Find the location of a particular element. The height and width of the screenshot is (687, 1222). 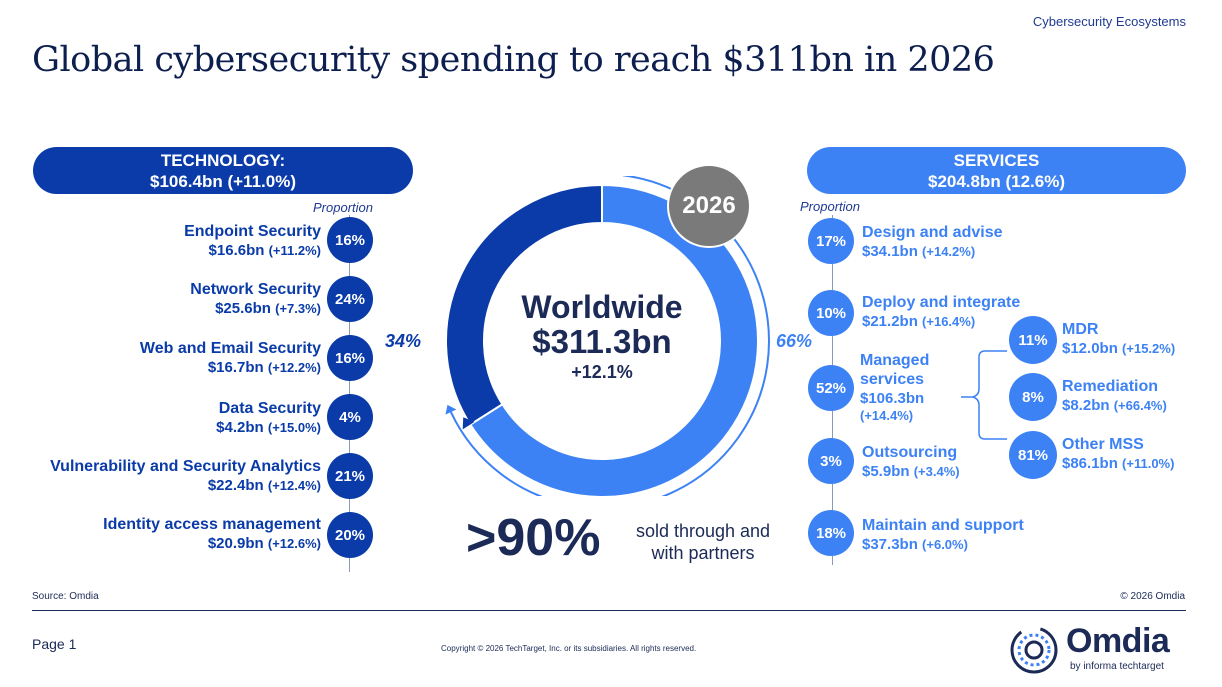

technology-proportion-label: Proportion is located at coordinates (343, 207).